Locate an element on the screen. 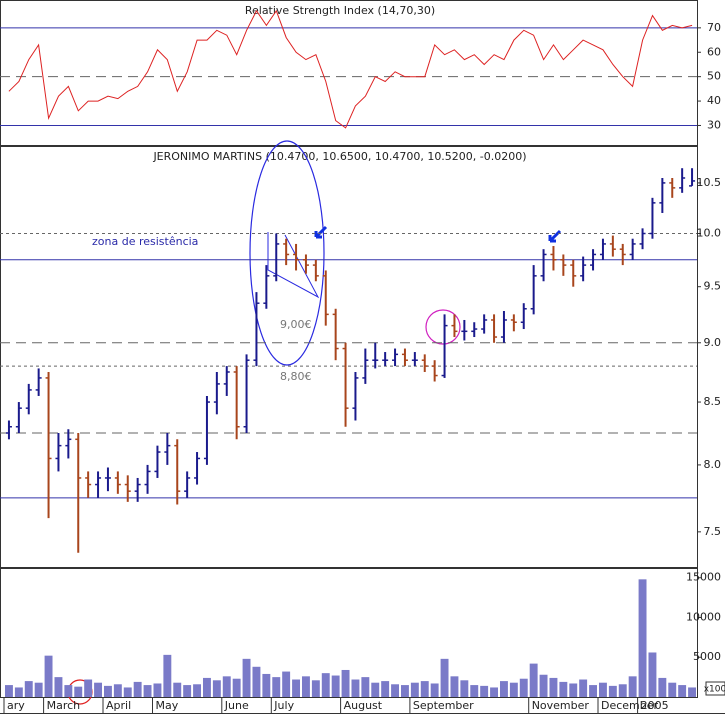  x-tick-label: December is located at coordinates (630, 705).